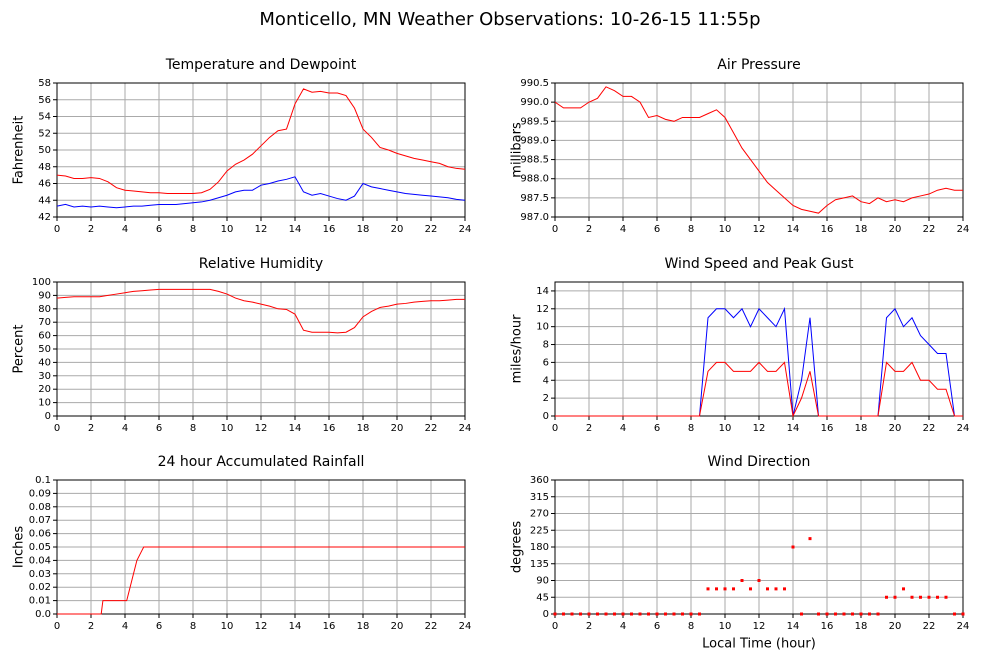 The height and width of the screenshot is (663, 999). I want to click on y-tick-label: 315, so click(539, 497).